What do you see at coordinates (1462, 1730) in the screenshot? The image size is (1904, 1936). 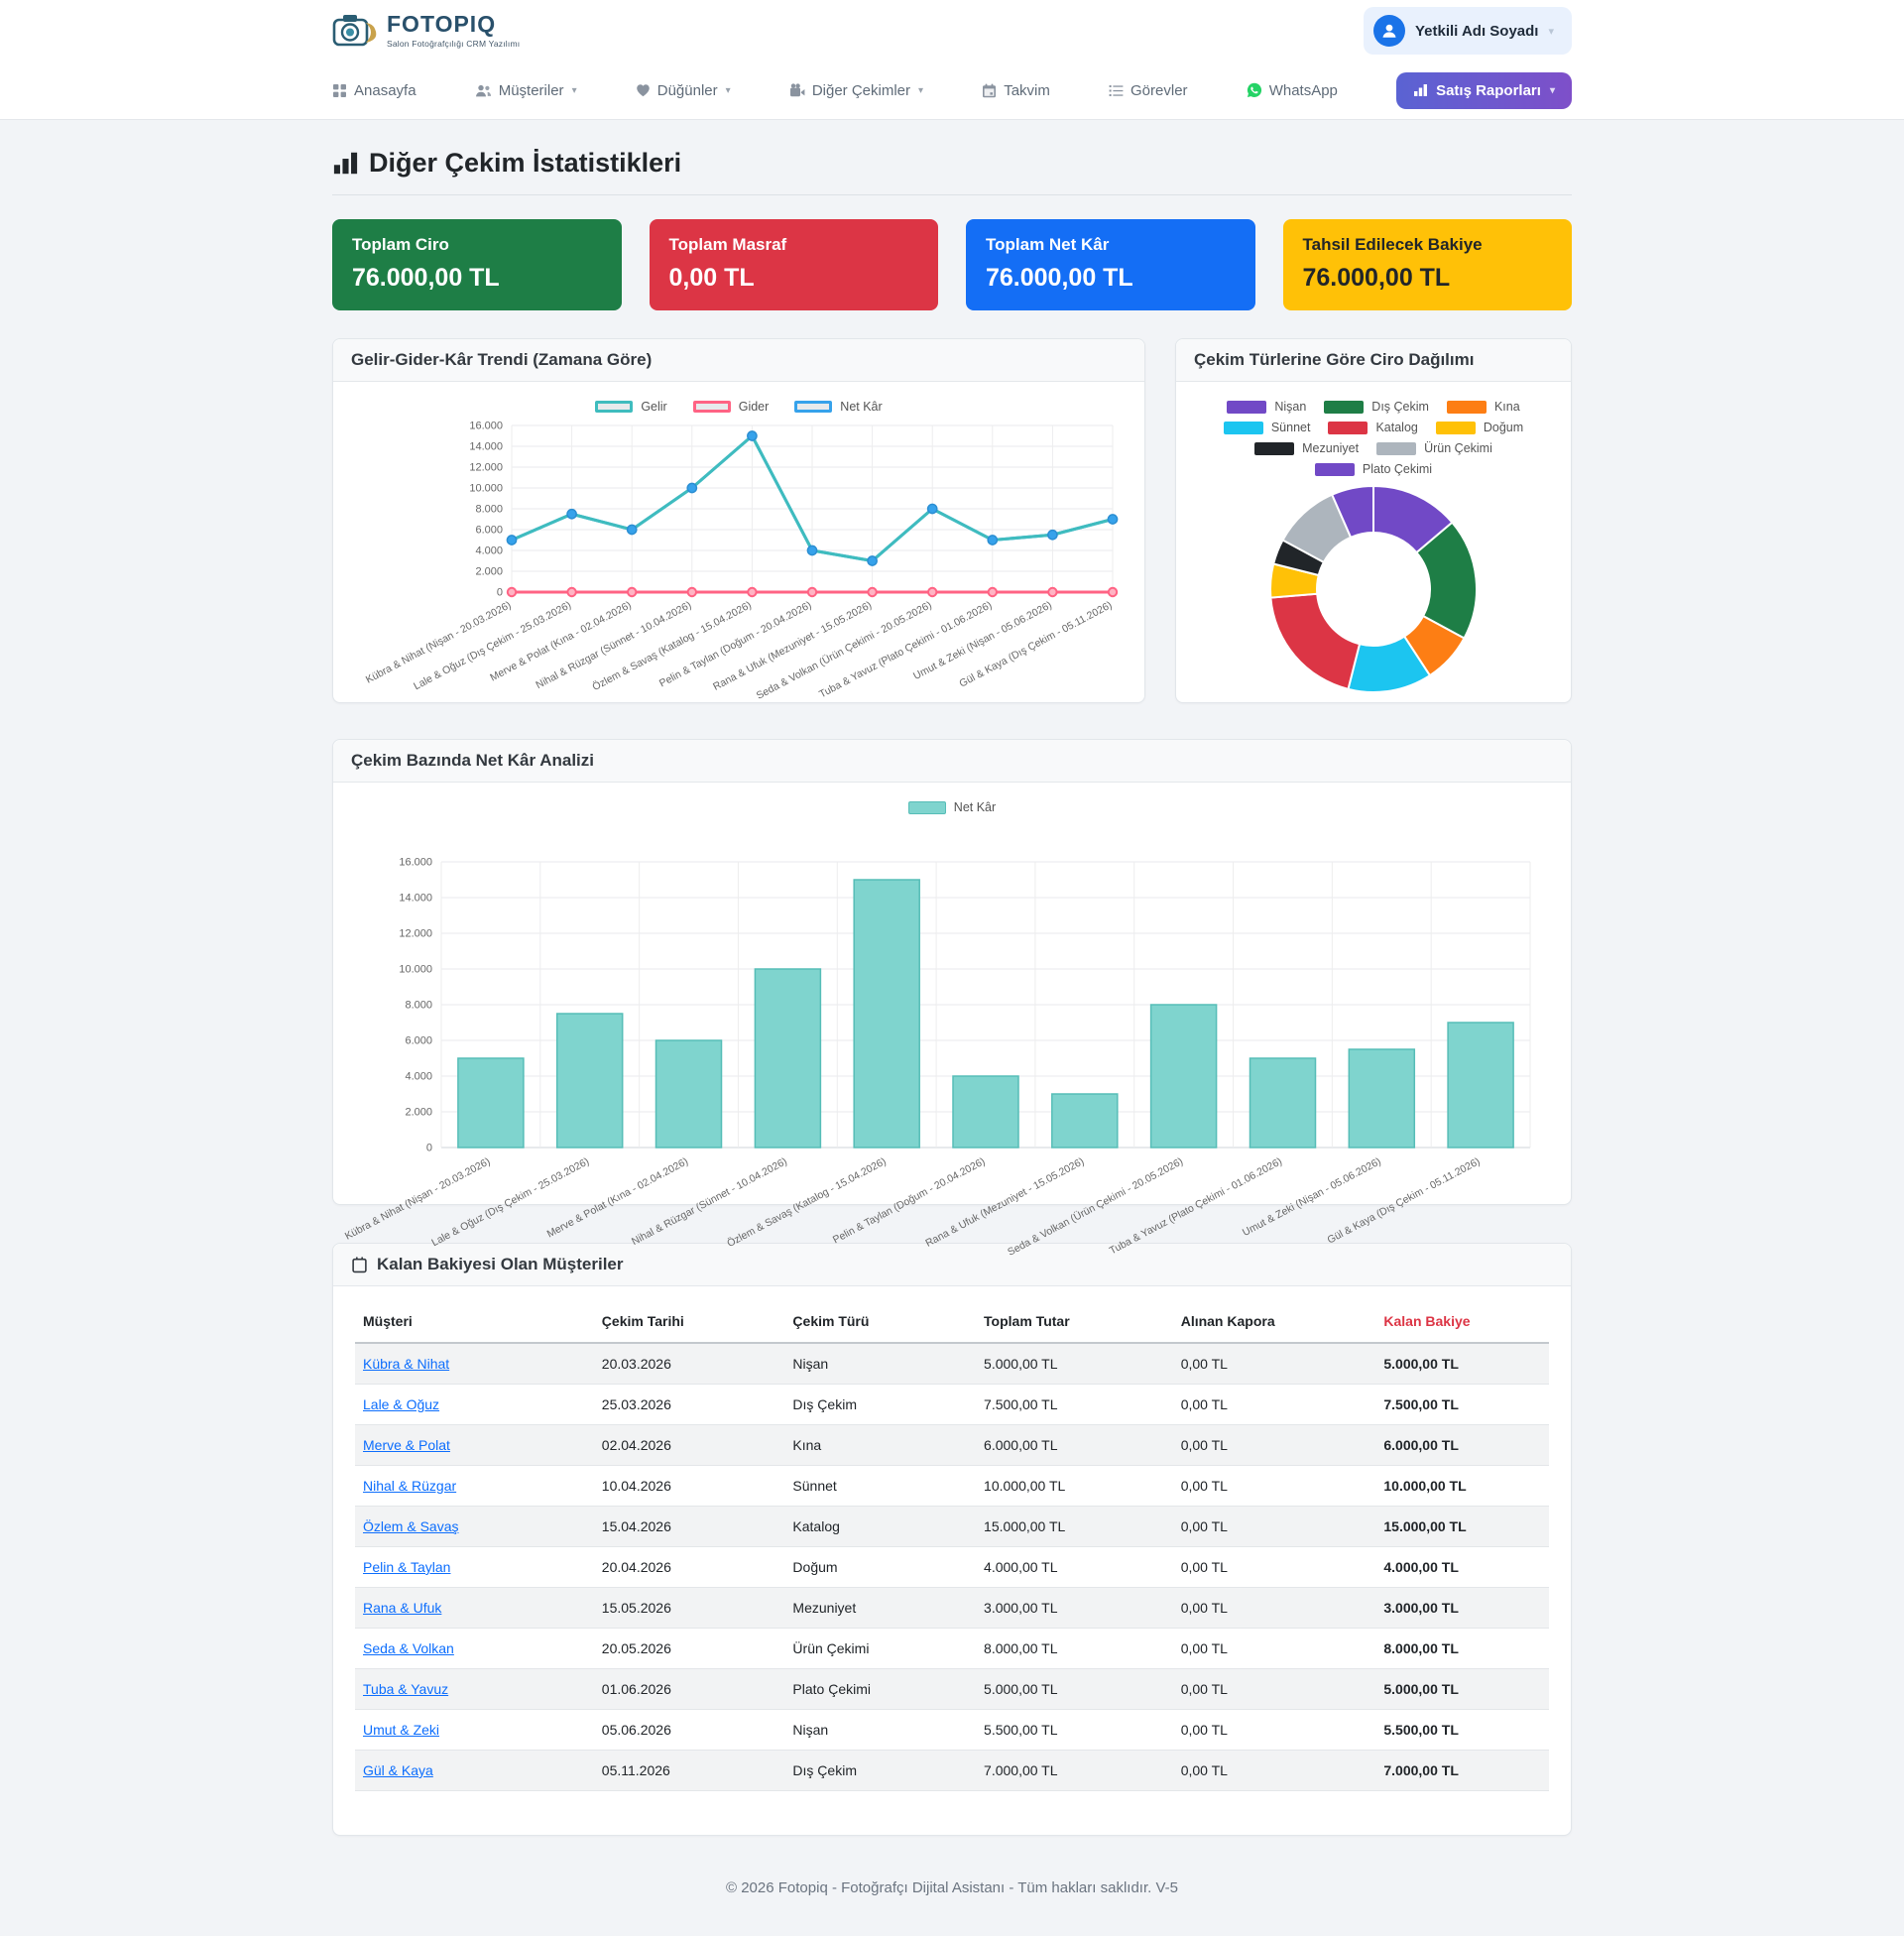 I see `cell-balance: 5.500,00 TL` at bounding box center [1462, 1730].